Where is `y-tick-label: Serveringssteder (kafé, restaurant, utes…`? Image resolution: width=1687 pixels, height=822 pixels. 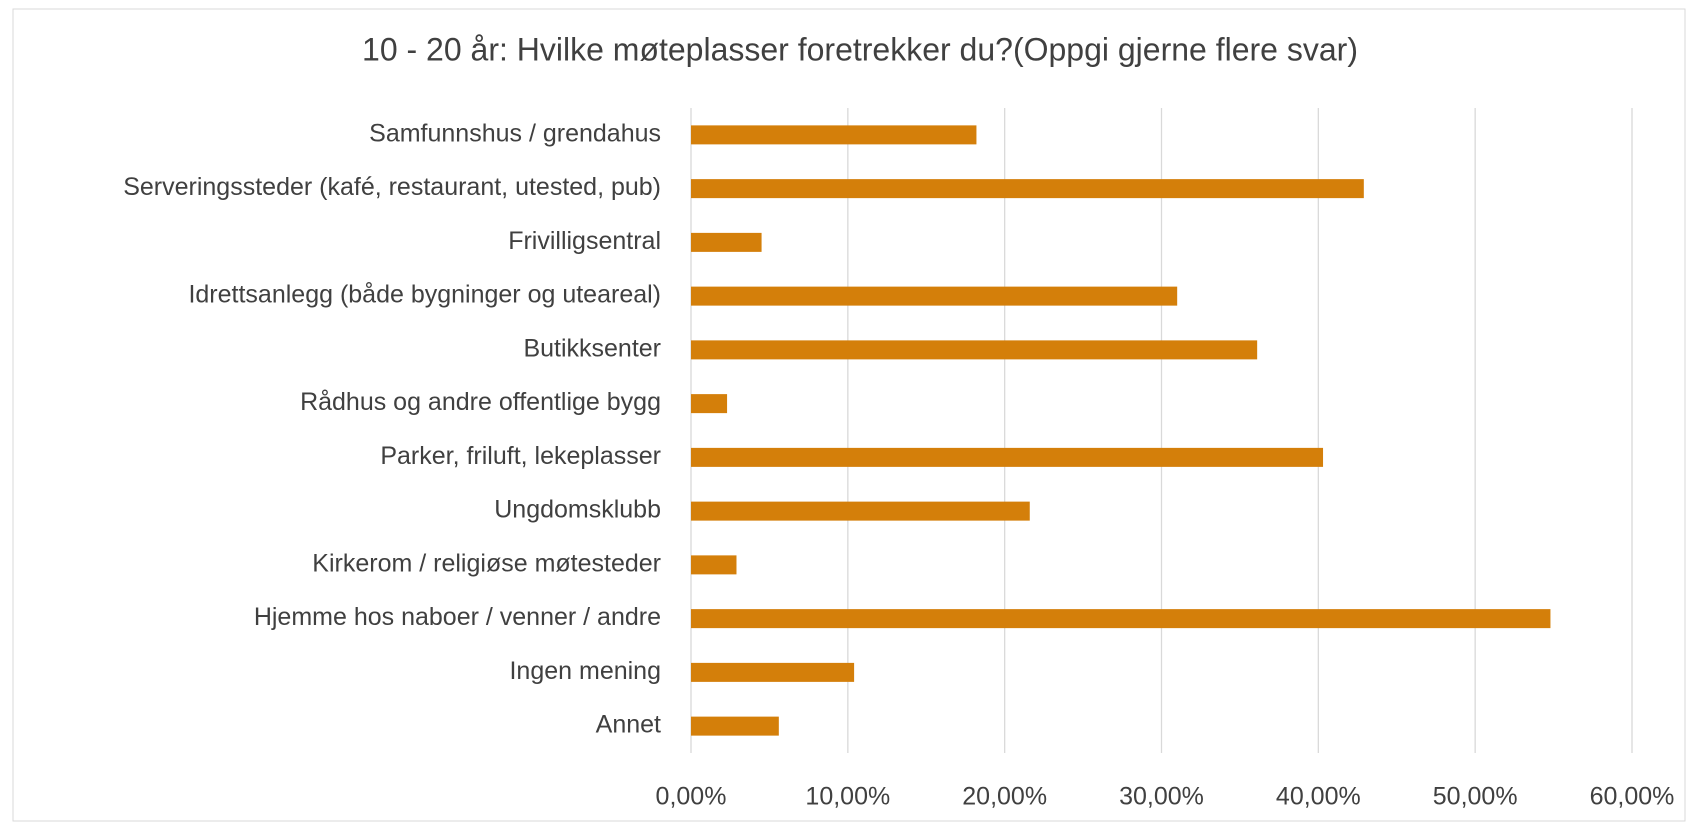 y-tick-label: Serveringssteder (kafé, restaurant, utes… is located at coordinates (392, 187).